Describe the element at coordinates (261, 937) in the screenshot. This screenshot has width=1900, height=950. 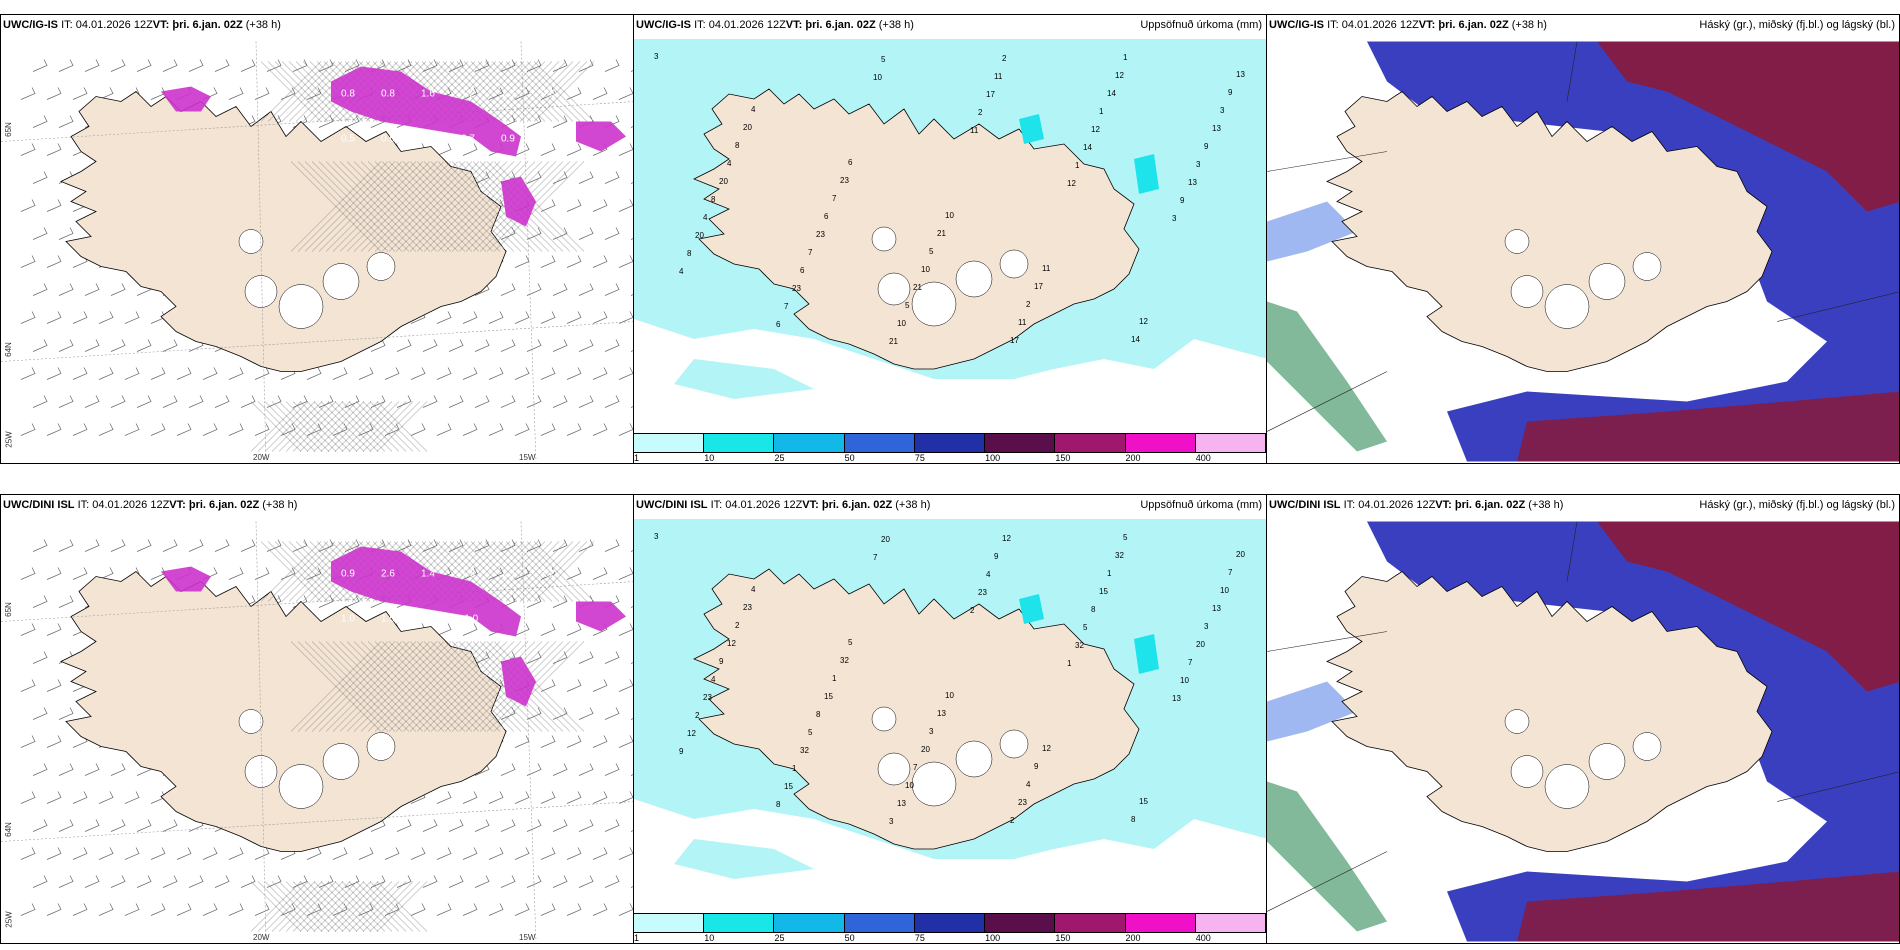
I see `lon-label: 20W` at that location.